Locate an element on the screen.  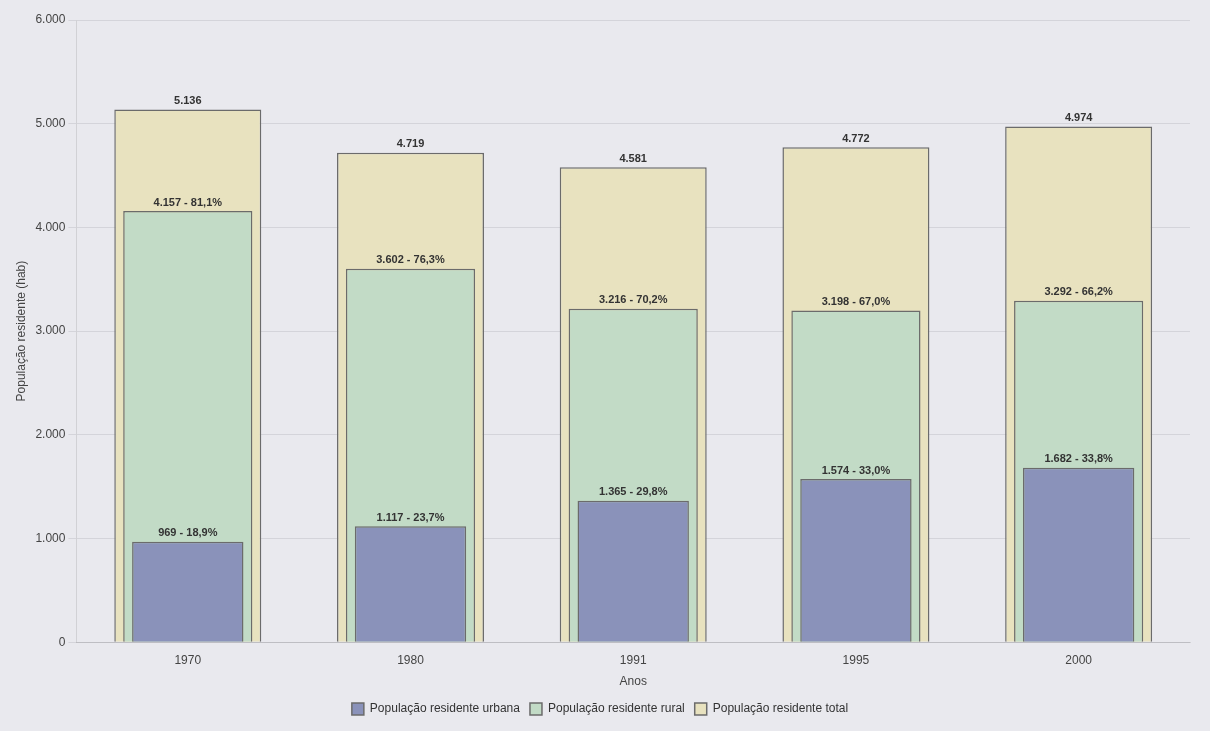
data-label: 3.198 - 67,0% is located at coordinates (856, 301).